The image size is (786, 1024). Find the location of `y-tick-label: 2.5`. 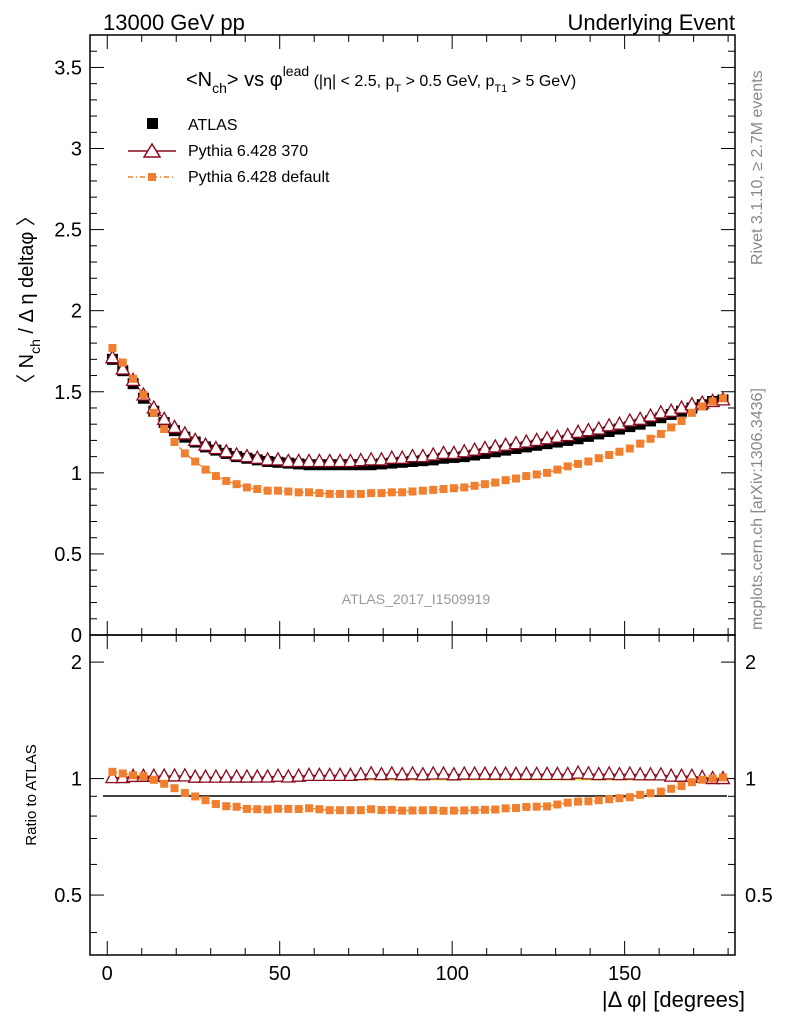

y-tick-label: 2.5 is located at coordinates (68, 231).